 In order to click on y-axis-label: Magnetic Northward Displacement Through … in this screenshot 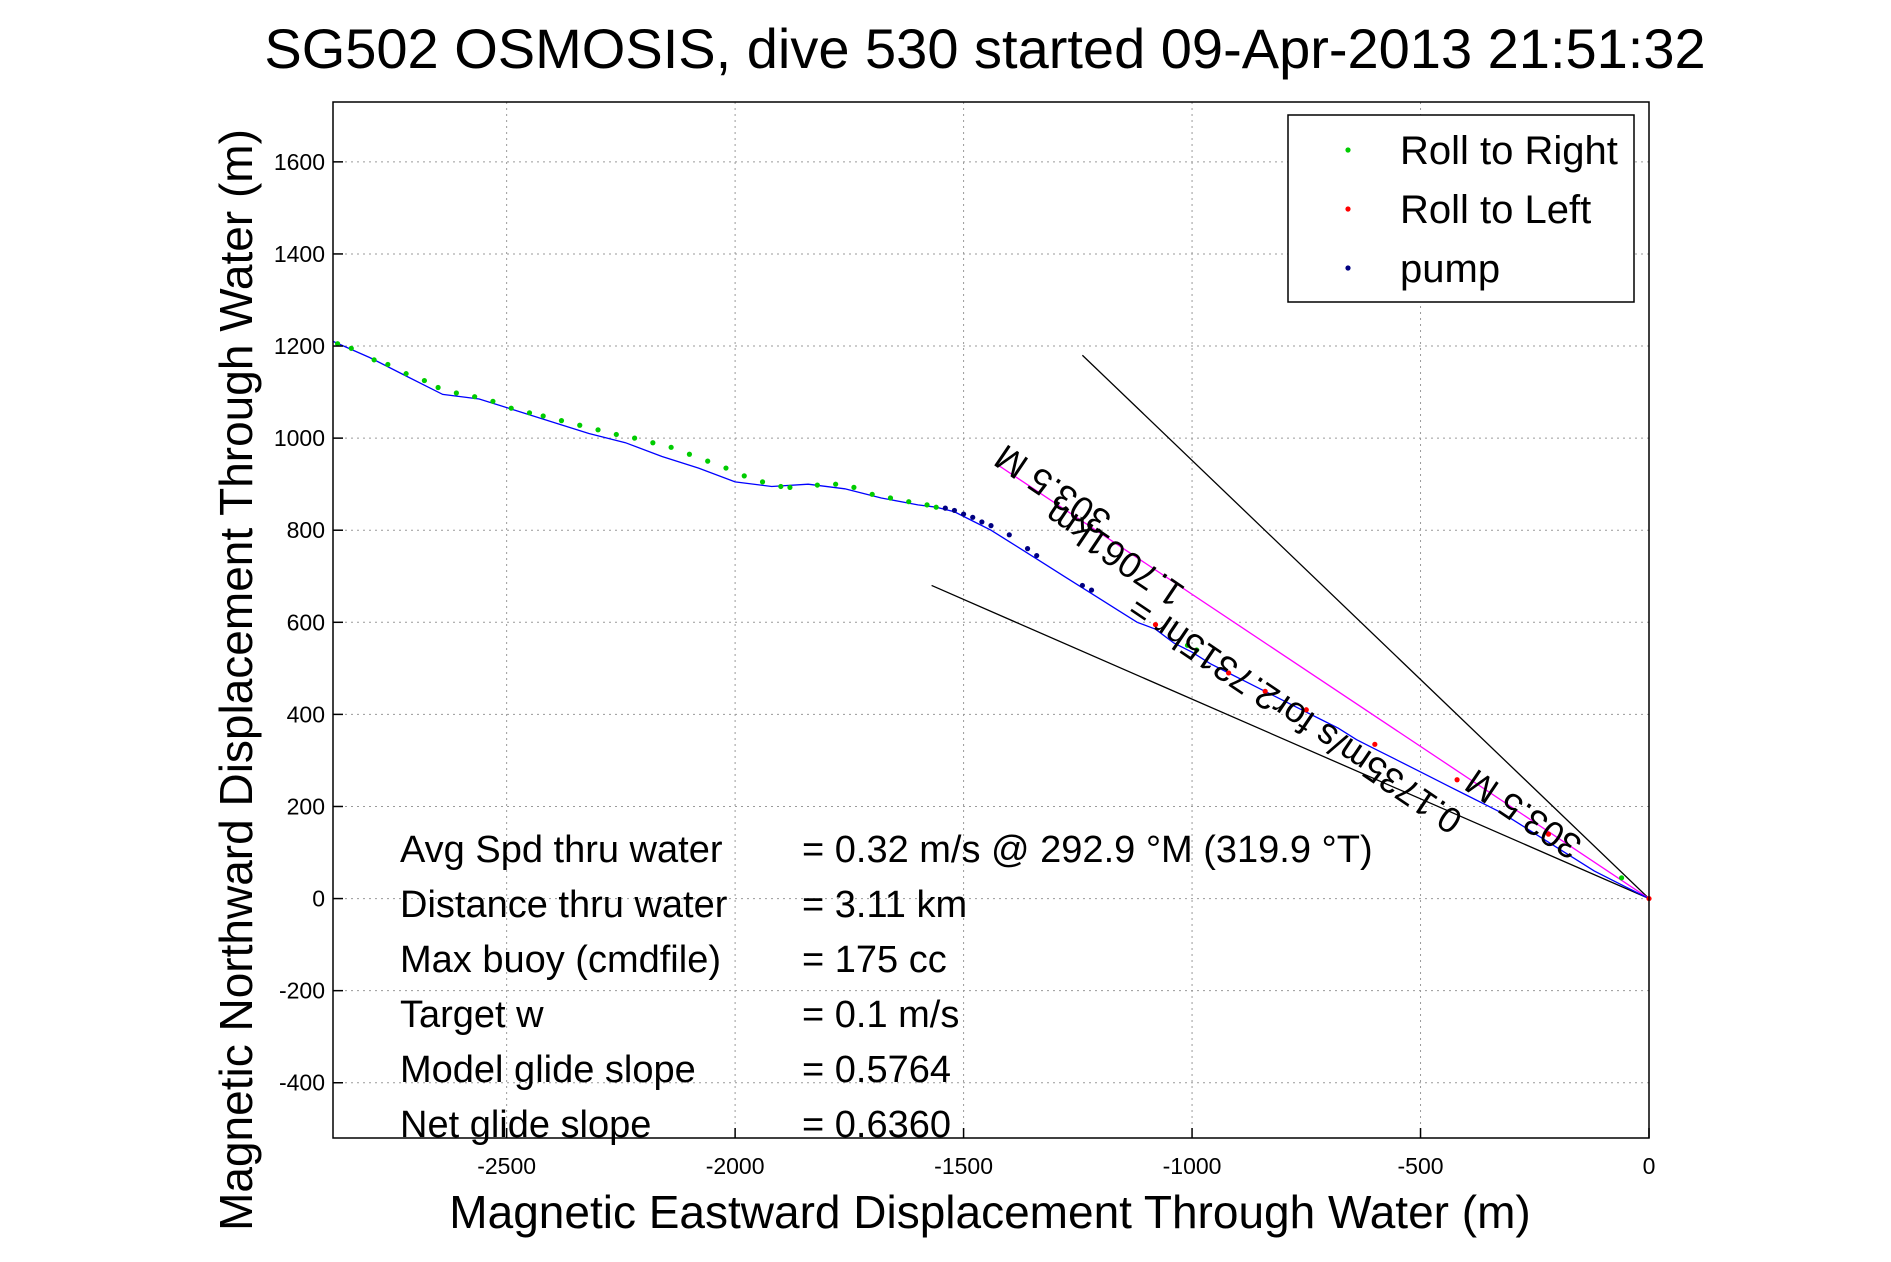, I will do `click(236, 680)`.